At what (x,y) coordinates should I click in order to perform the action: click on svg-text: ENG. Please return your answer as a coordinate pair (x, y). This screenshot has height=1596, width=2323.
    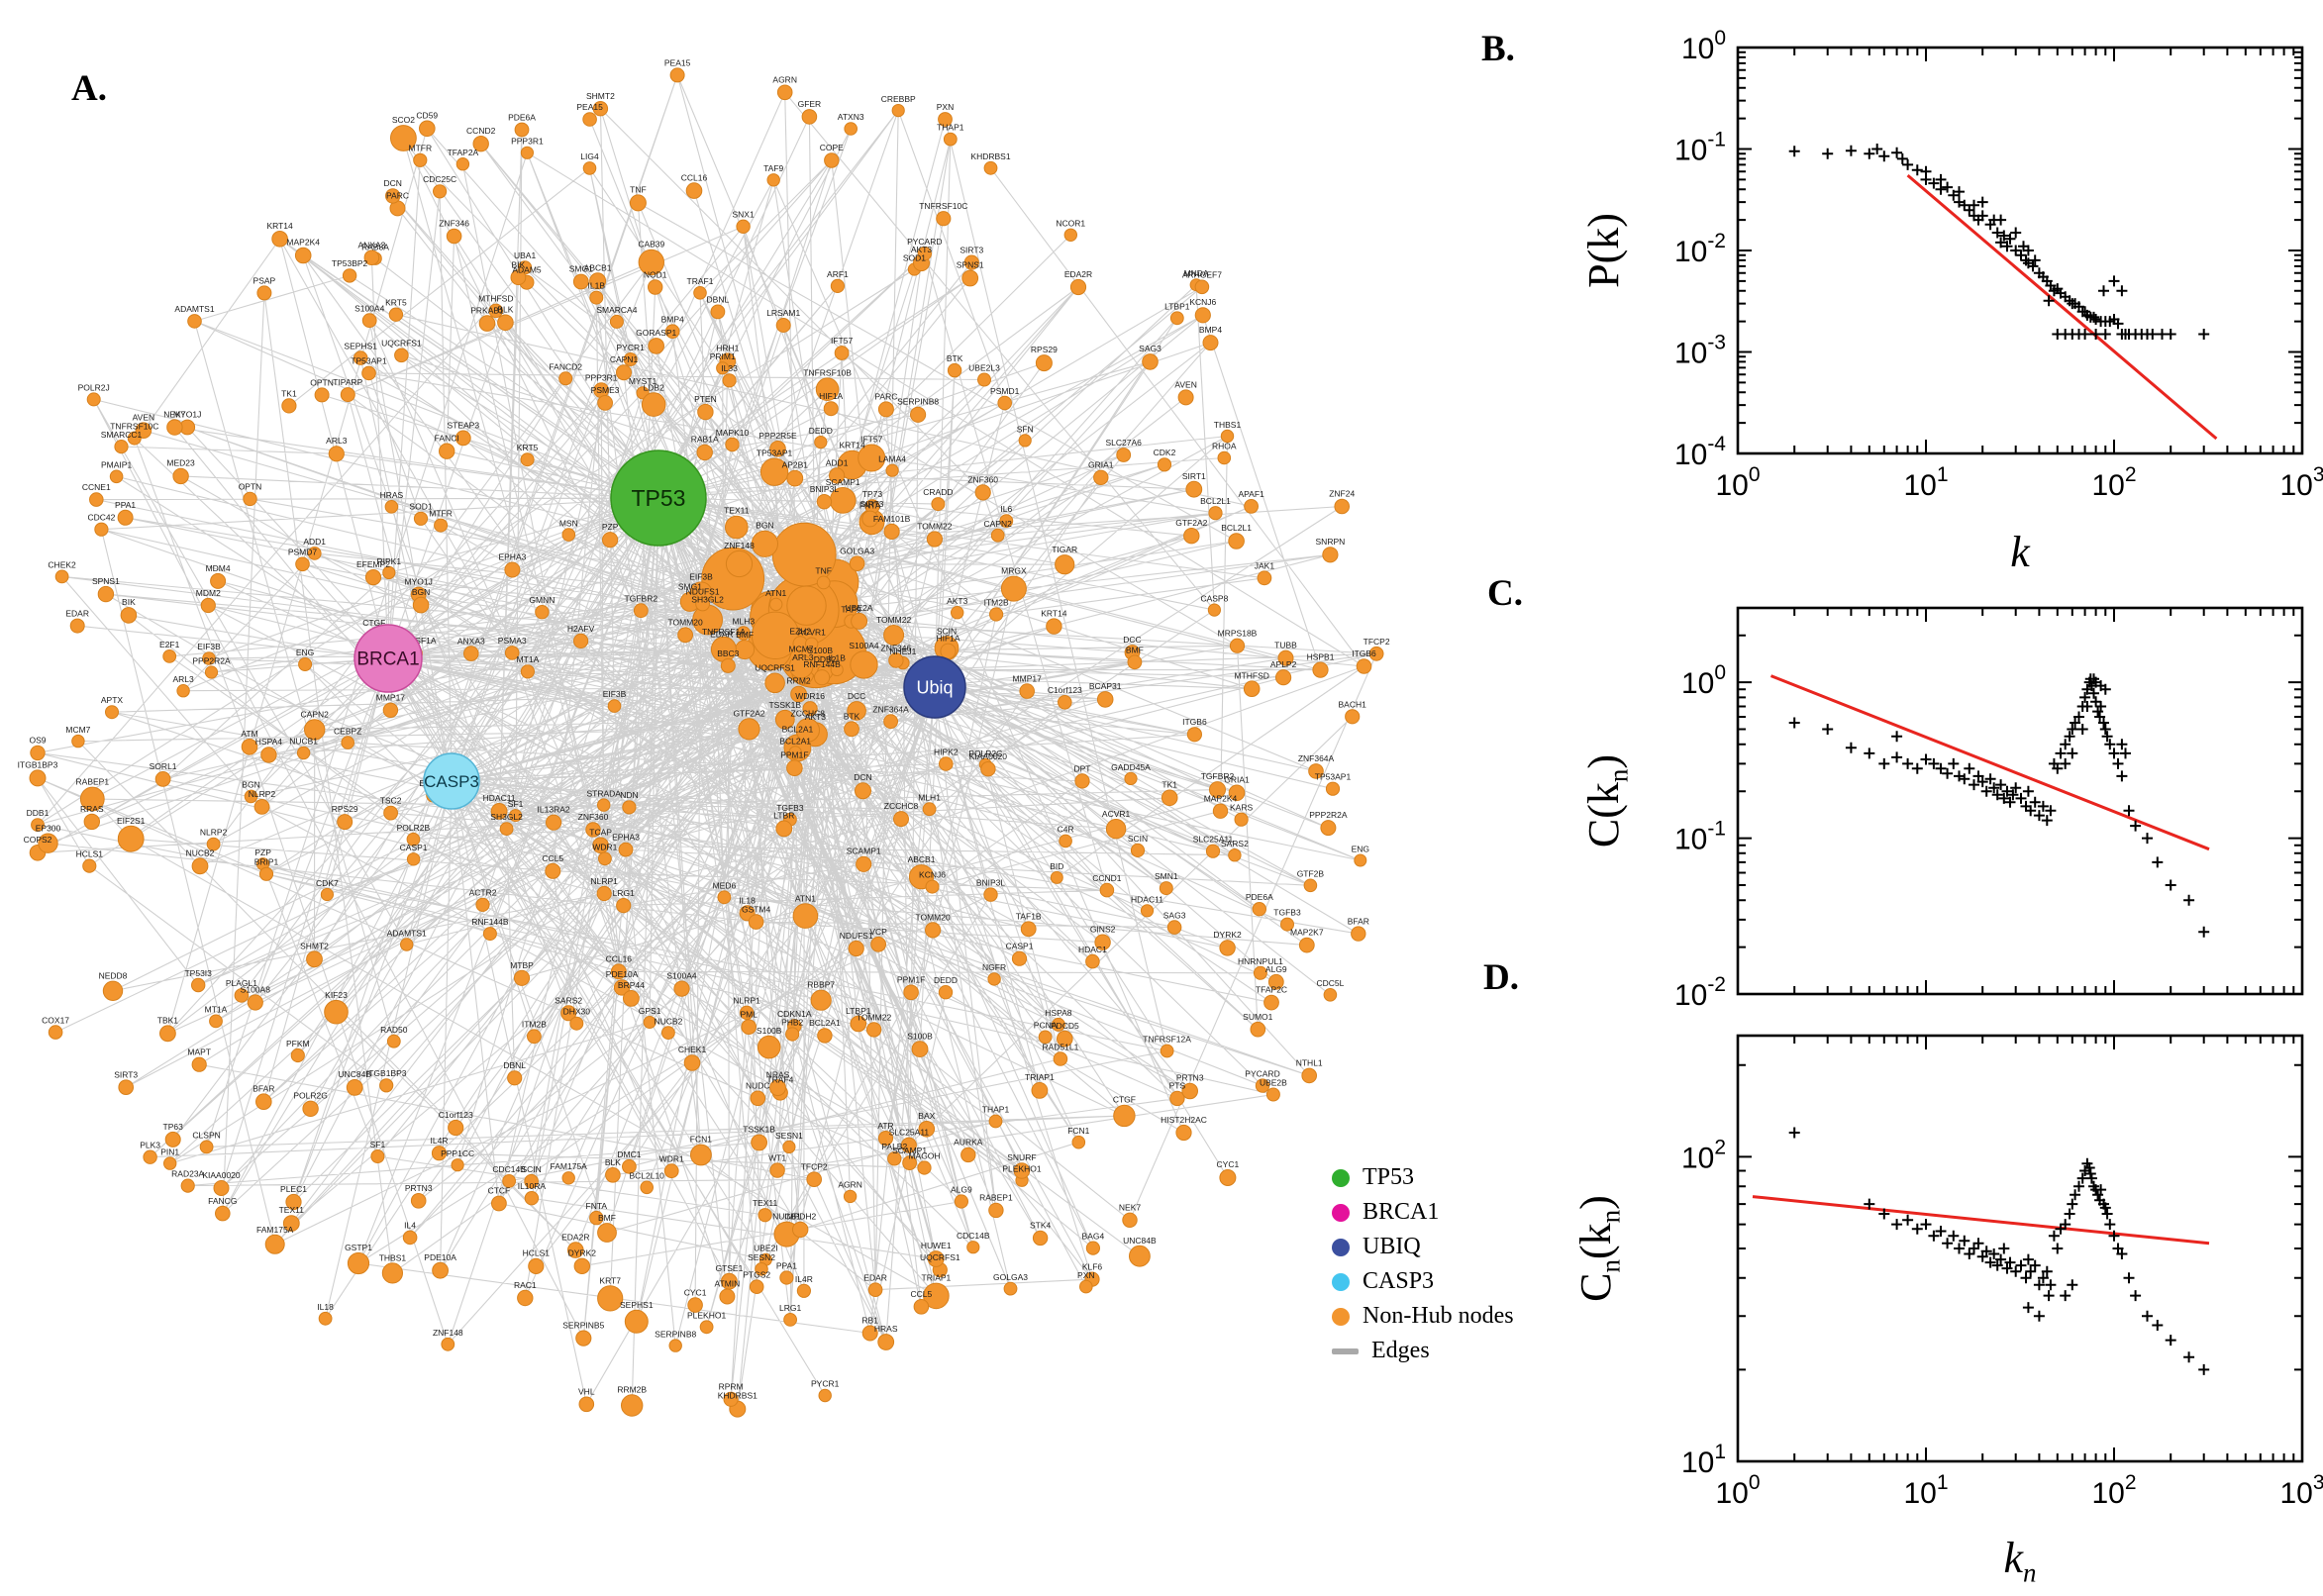
    Looking at the image, I should click on (1360, 849).